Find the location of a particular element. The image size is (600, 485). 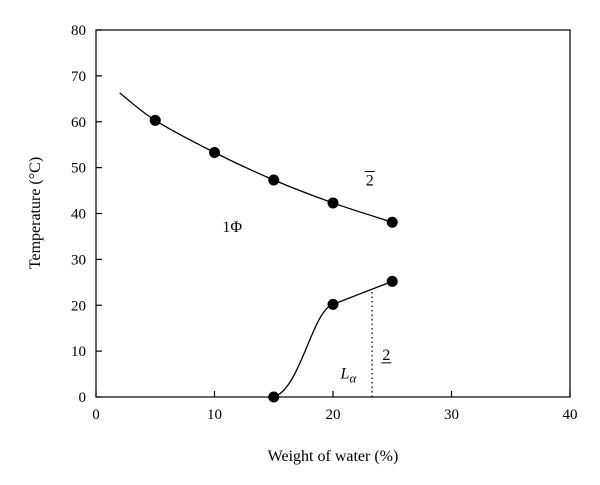

y-axis-label: Temperature (°C) is located at coordinates (35, 213).